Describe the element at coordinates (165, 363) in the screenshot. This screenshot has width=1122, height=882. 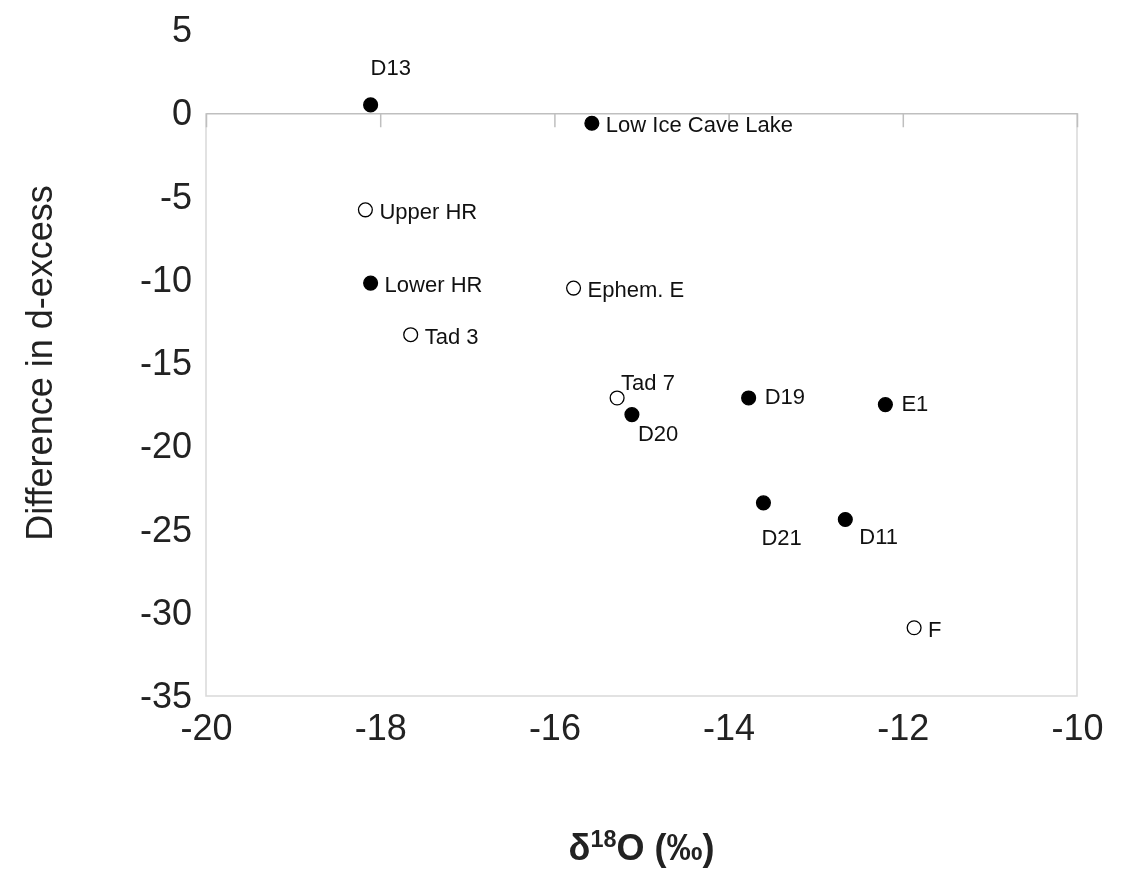
I see `y-tick-label: -15` at that location.